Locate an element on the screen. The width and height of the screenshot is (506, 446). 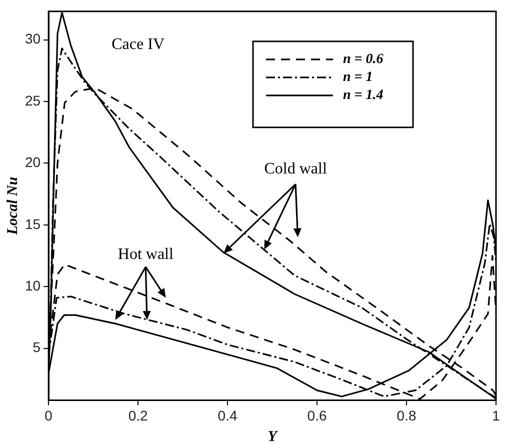
x-tick-label: 0 is located at coordinates (48, 415).